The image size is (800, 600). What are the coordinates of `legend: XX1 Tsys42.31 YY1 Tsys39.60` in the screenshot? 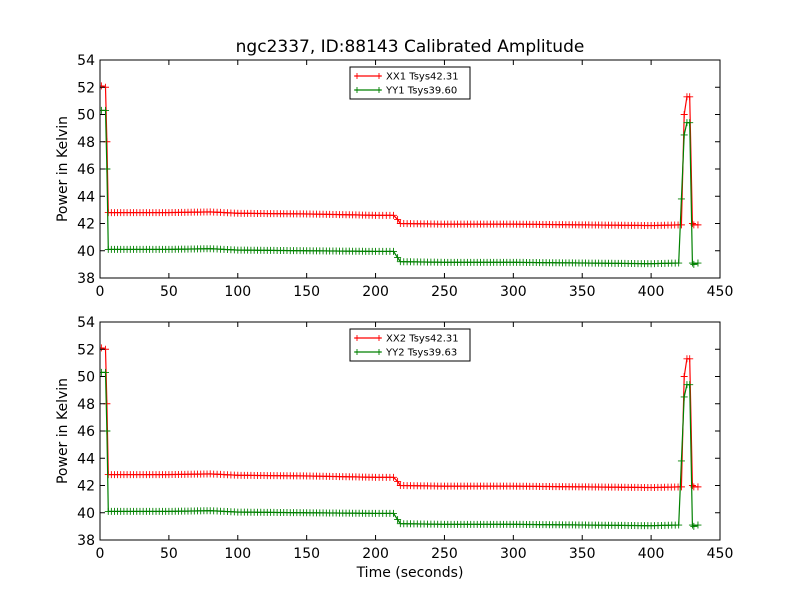 It's located at (410, 83).